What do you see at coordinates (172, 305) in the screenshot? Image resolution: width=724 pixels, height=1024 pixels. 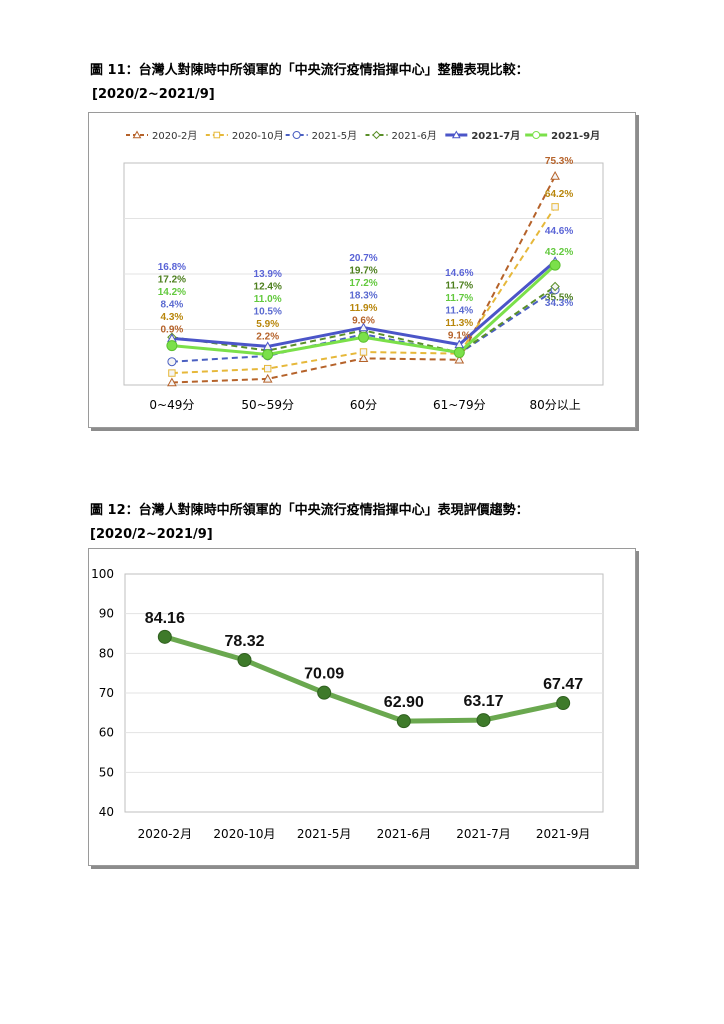 I see `data-label: 8.4%` at bounding box center [172, 305].